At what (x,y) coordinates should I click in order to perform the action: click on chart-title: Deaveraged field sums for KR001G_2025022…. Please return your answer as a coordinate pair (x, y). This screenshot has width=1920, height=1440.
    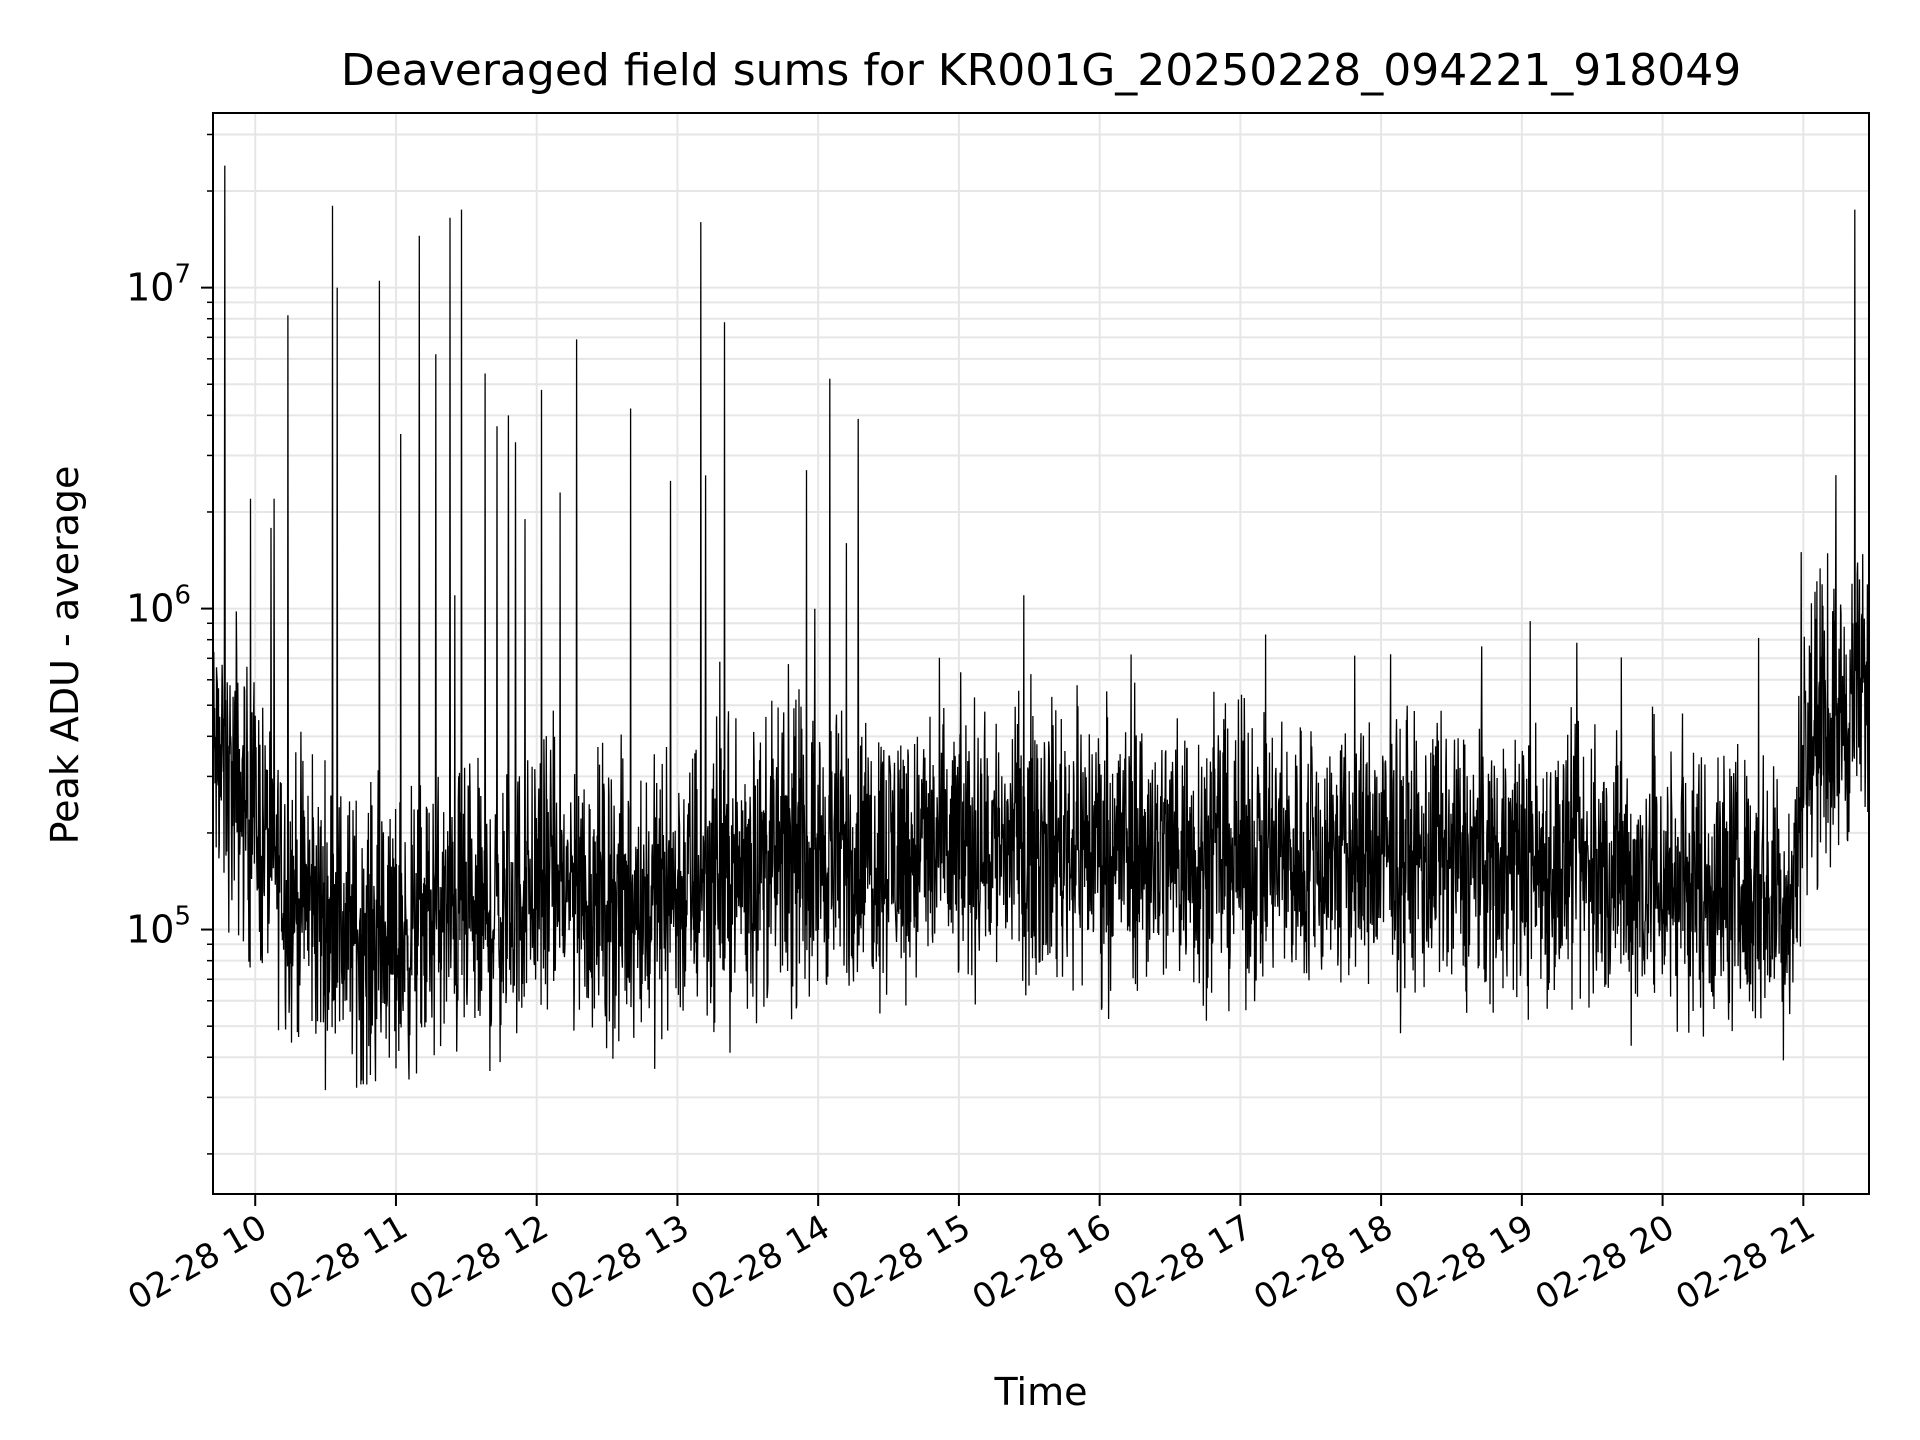
    Looking at the image, I should click on (1041, 70).